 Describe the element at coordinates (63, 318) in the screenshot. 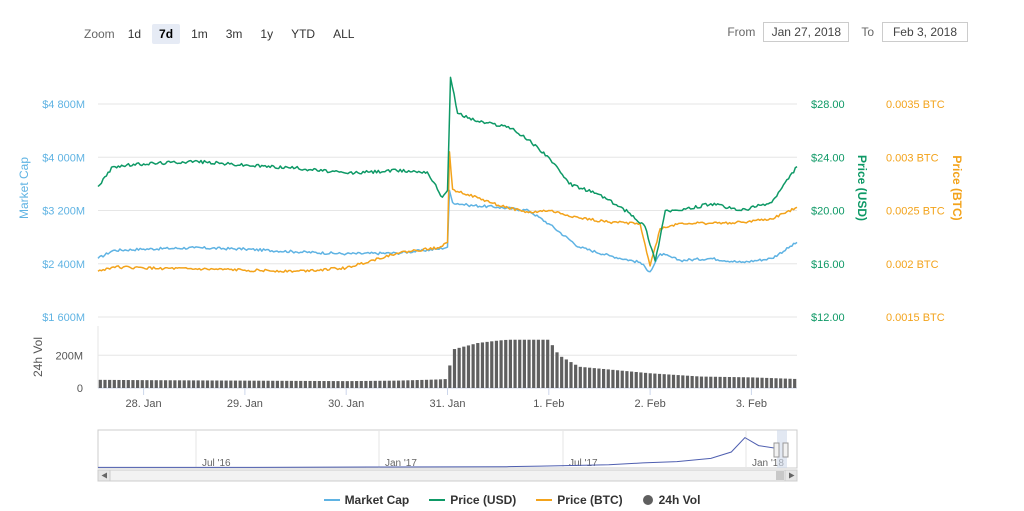

I see `market-cap-tick-label: $1 600M` at that location.